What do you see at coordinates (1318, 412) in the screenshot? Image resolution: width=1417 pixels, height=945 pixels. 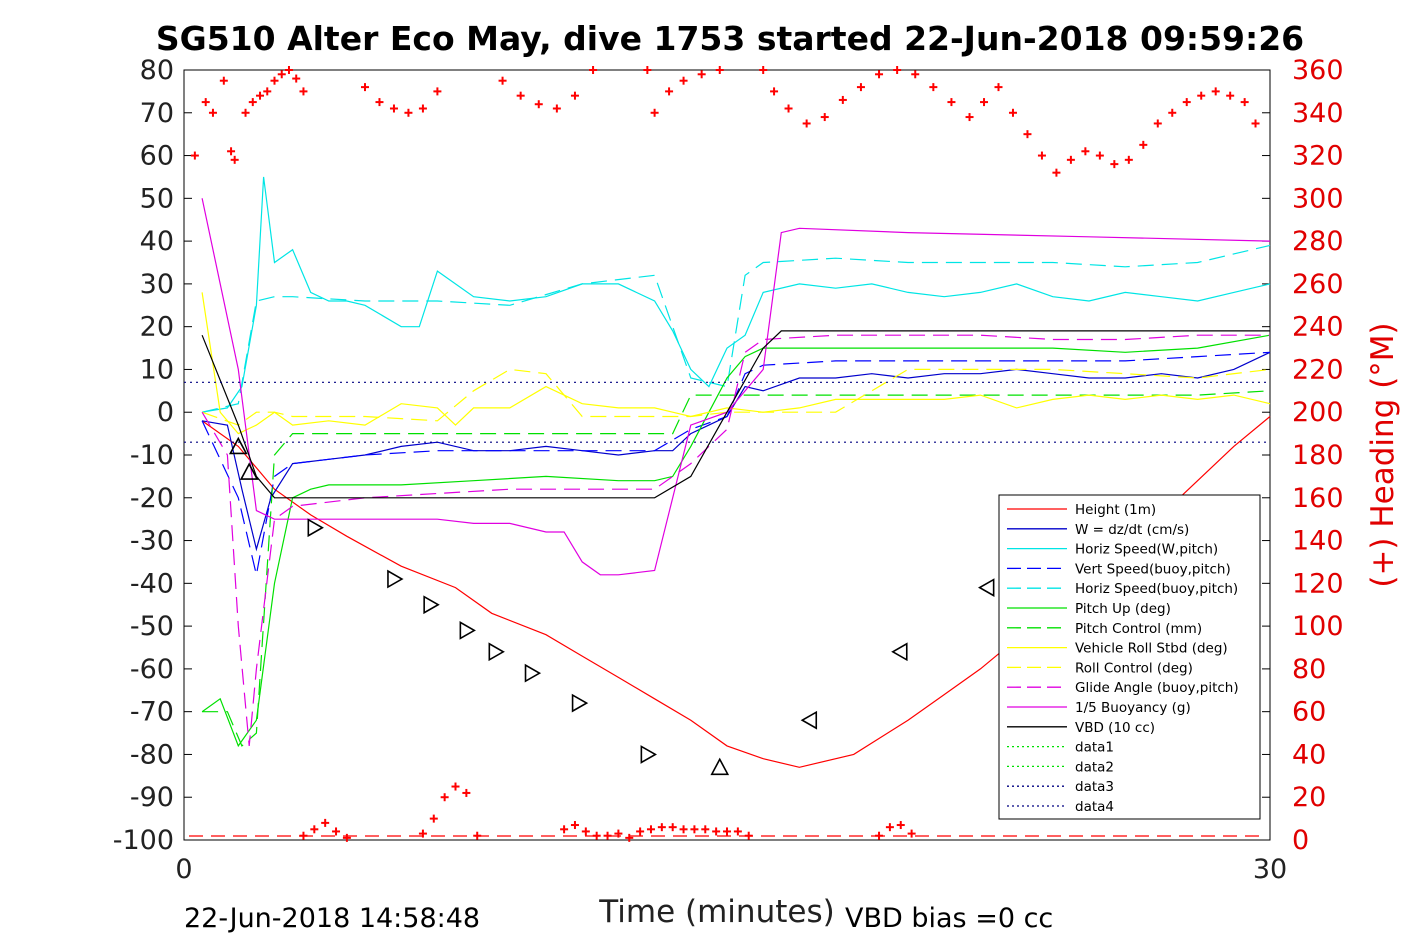 I see `y2-tick-label: 200` at bounding box center [1318, 412].